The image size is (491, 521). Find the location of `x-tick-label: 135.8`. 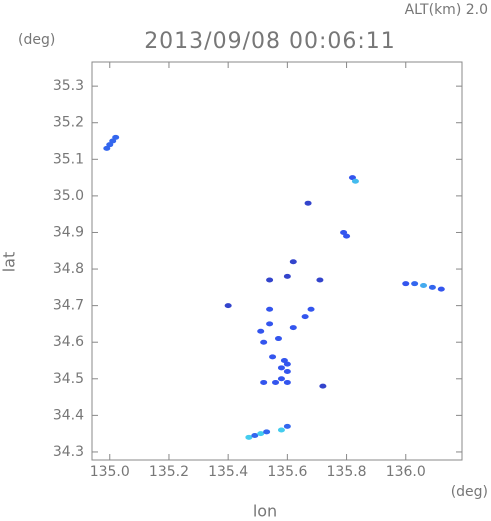

x-tick-label: 135.8 is located at coordinates (347, 472).